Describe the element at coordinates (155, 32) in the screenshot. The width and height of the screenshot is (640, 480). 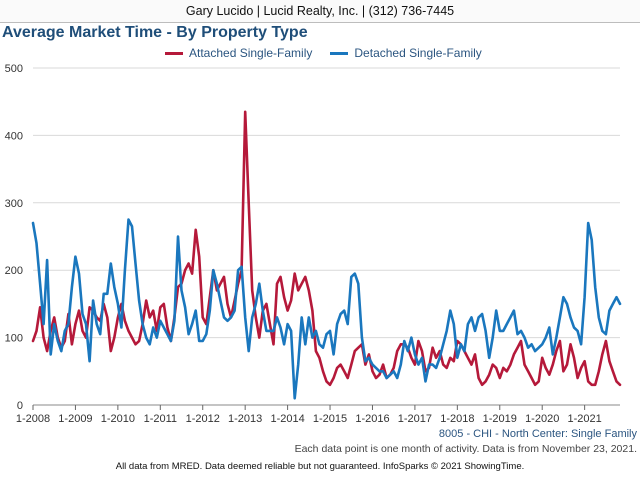
I see `chart-title: Average Market Time - By Property Type` at that location.